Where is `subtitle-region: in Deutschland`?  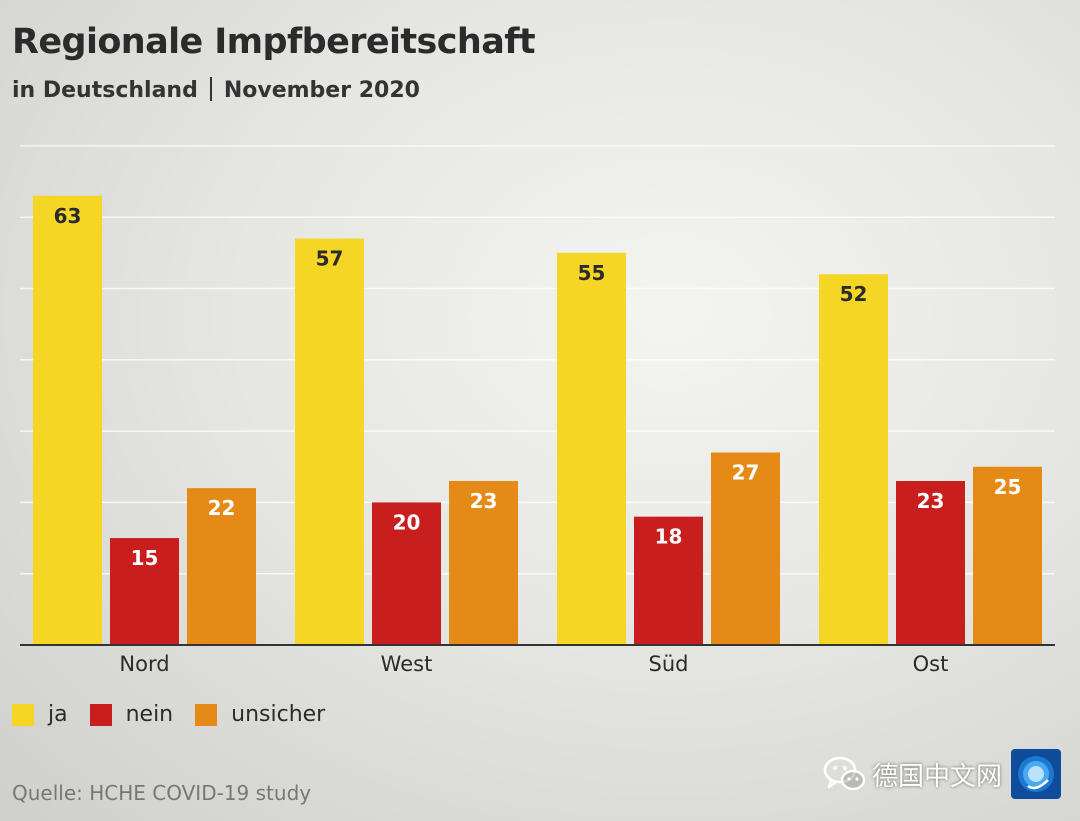
subtitle-region: in Deutschland is located at coordinates (105, 90).